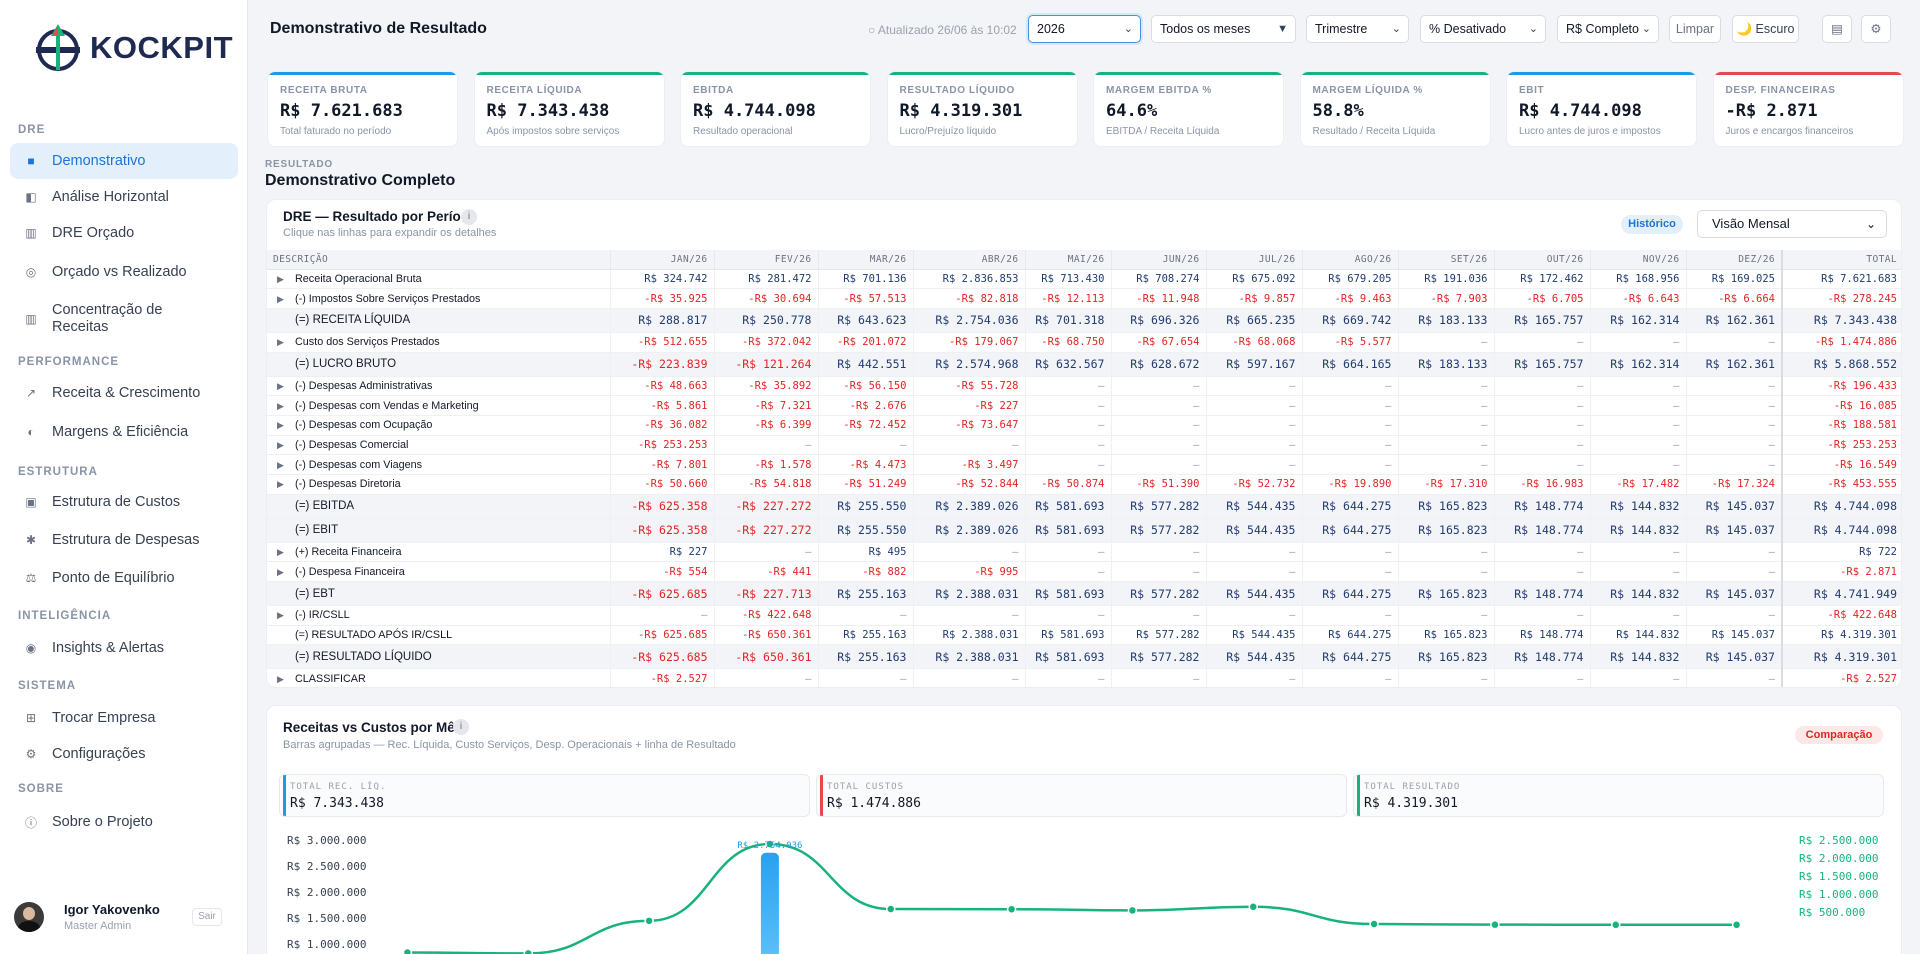  What do you see at coordinates (374, 635) in the screenshot?
I see `row-label: (=) RESULTADO APÓS IR/CSLL` at bounding box center [374, 635].